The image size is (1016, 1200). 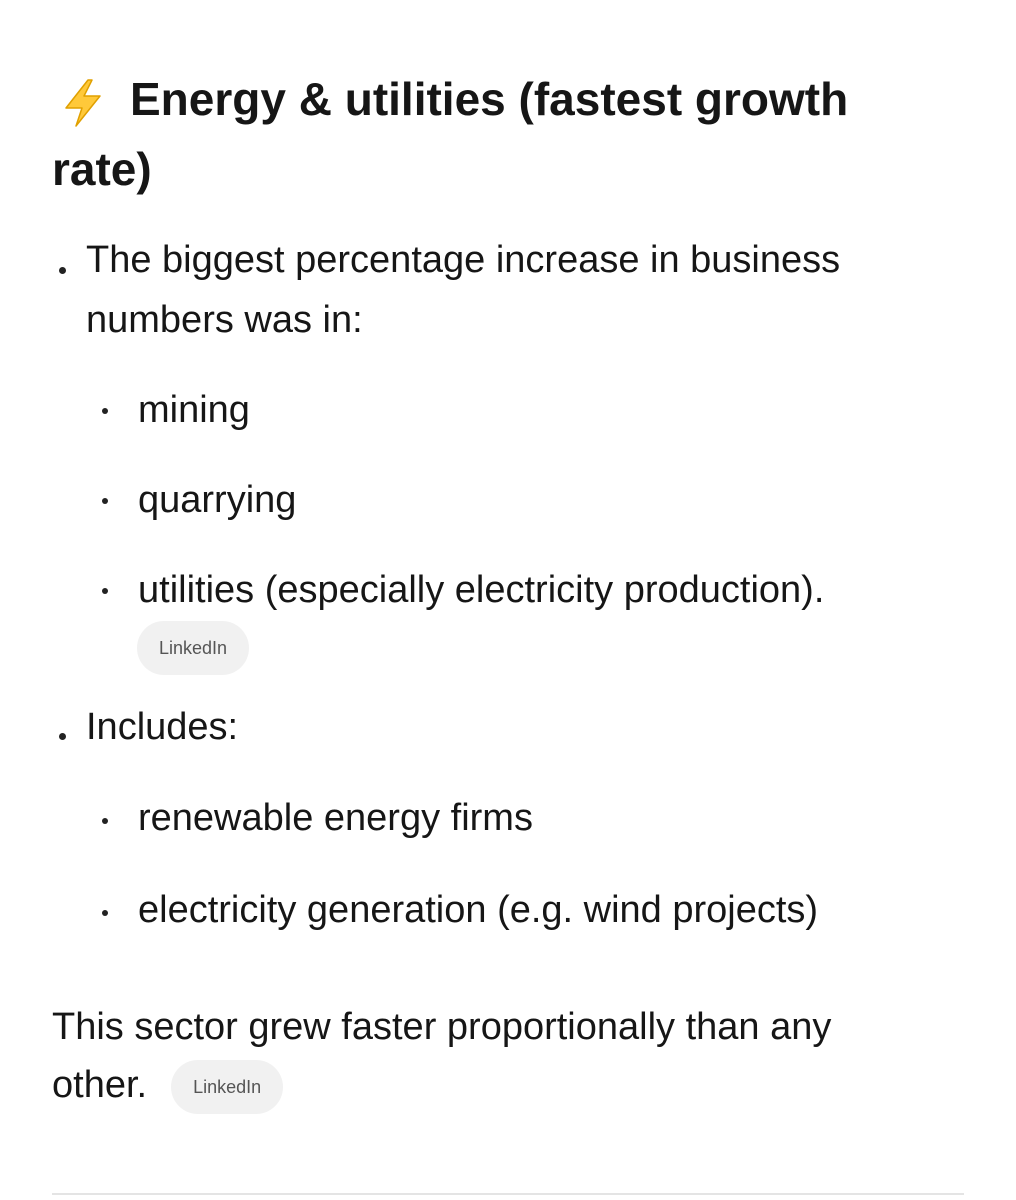 What do you see at coordinates (508, 1194) in the screenshot?
I see `divider` at bounding box center [508, 1194].